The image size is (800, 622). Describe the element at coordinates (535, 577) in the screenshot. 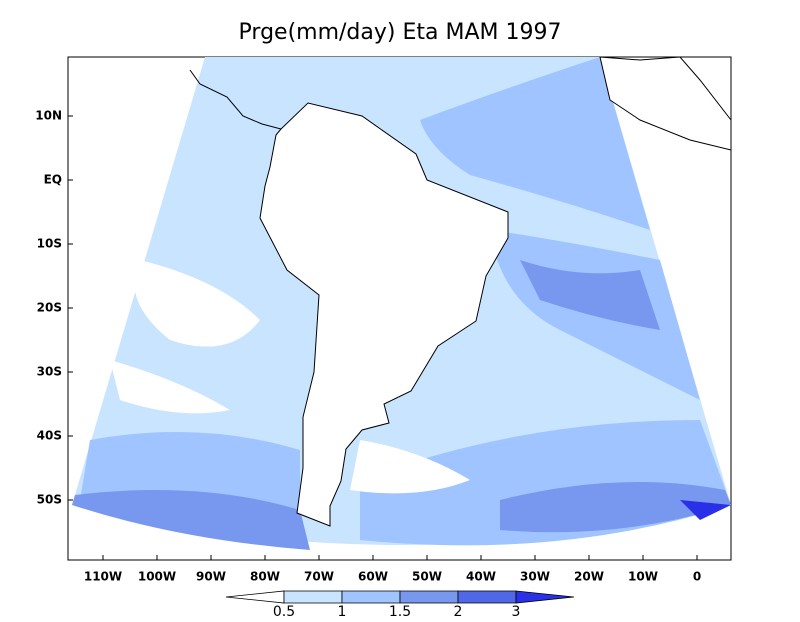

I see `lon-label: 30W` at that location.